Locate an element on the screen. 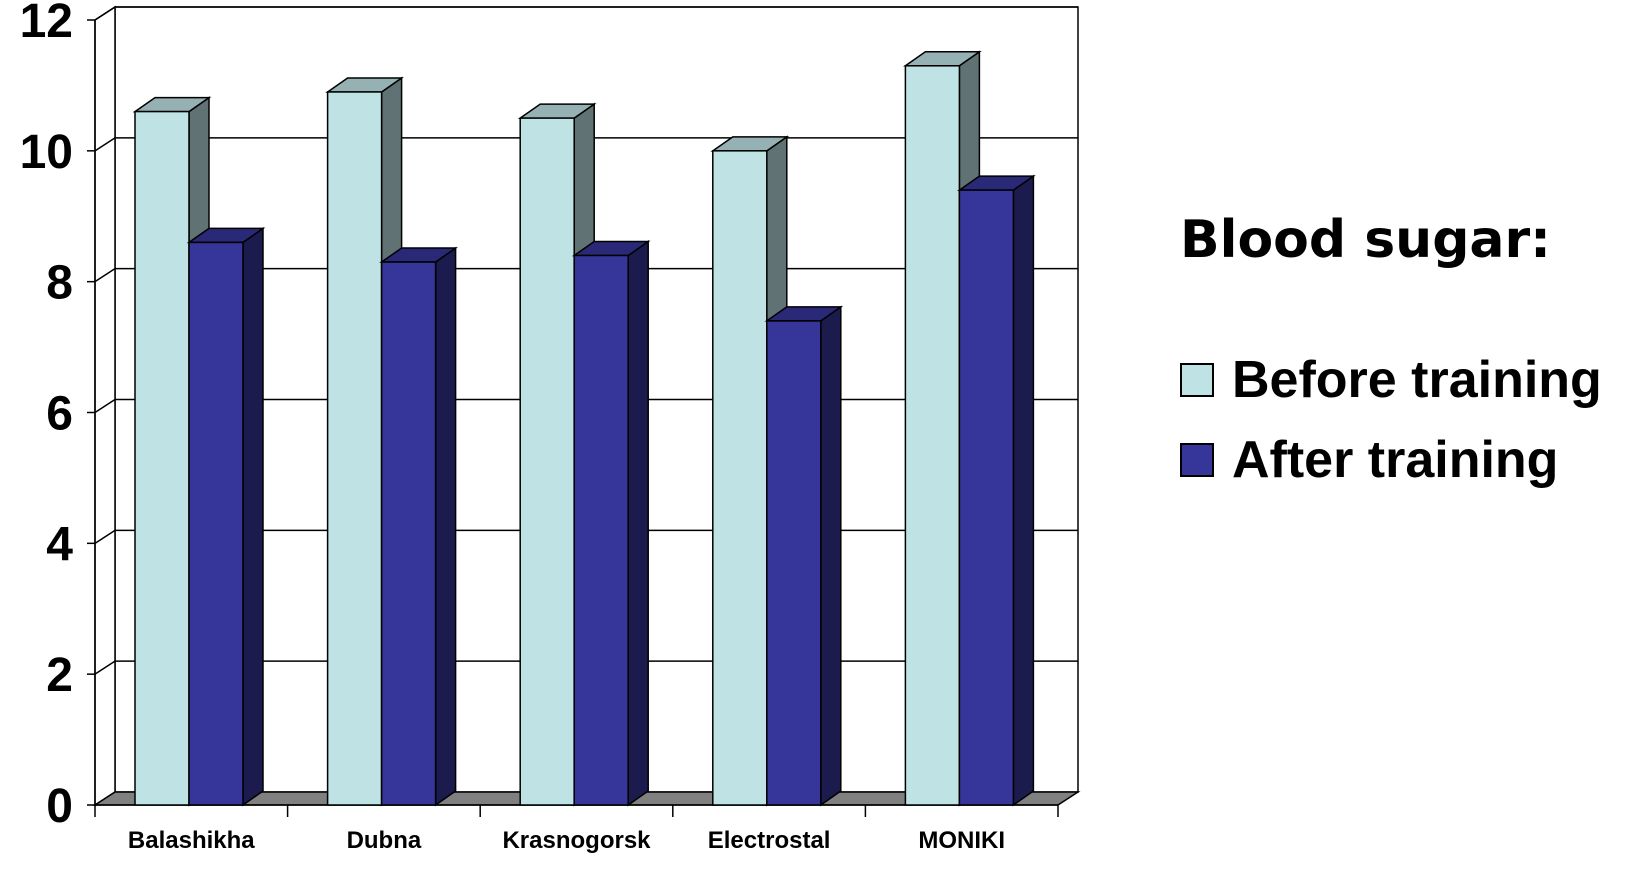 This screenshot has height=892, width=1640. xtick-label: MONIKI is located at coordinates (961, 840).